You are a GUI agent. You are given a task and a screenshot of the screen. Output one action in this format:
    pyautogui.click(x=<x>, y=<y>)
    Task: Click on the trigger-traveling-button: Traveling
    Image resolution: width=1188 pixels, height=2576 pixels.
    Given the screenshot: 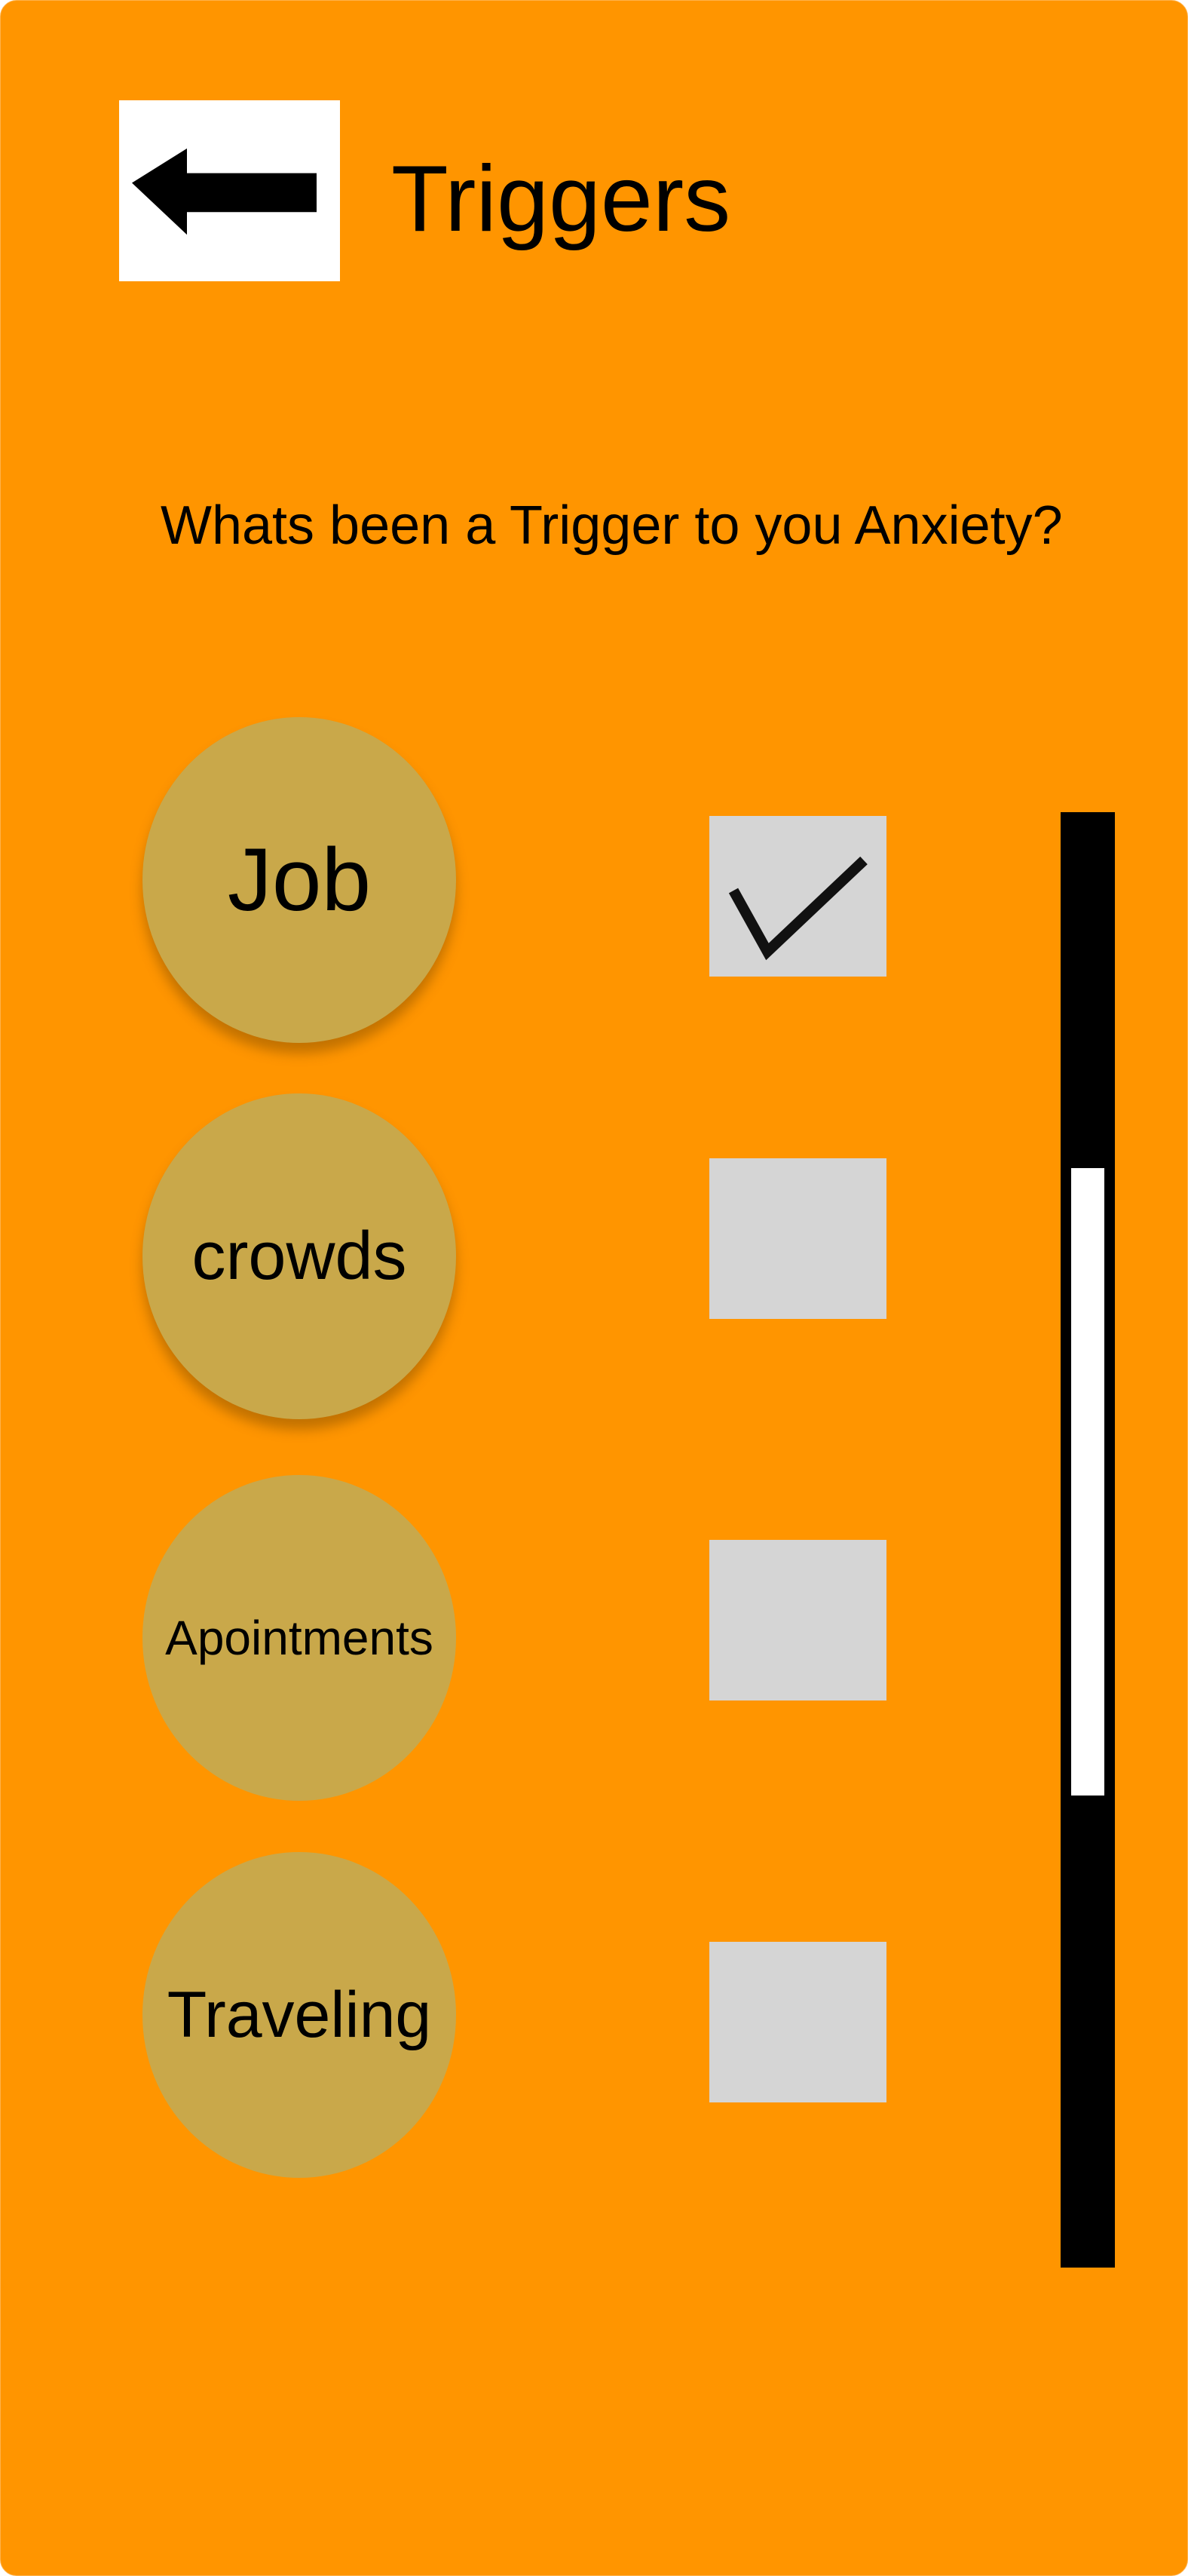 What is the action you would take?
    pyautogui.click(x=299, y=2015)
    